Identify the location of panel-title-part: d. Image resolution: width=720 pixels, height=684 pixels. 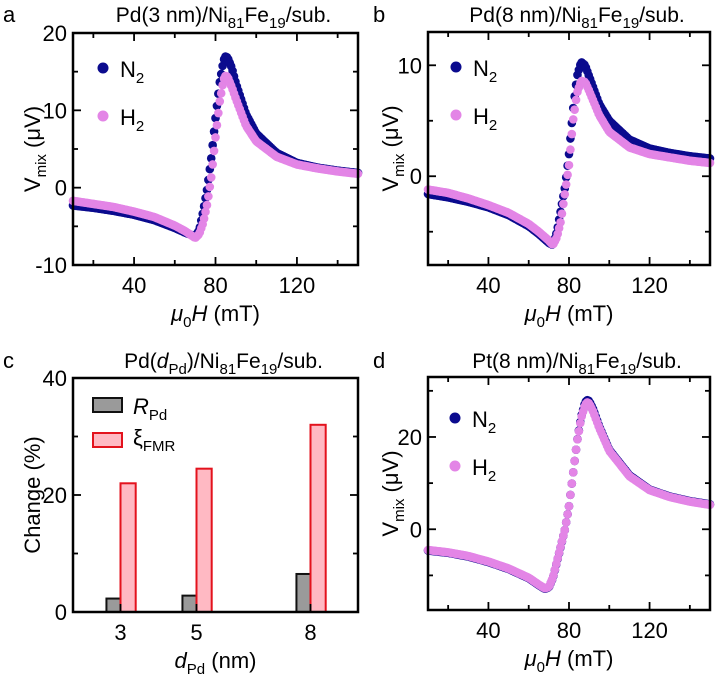
(163, 361).